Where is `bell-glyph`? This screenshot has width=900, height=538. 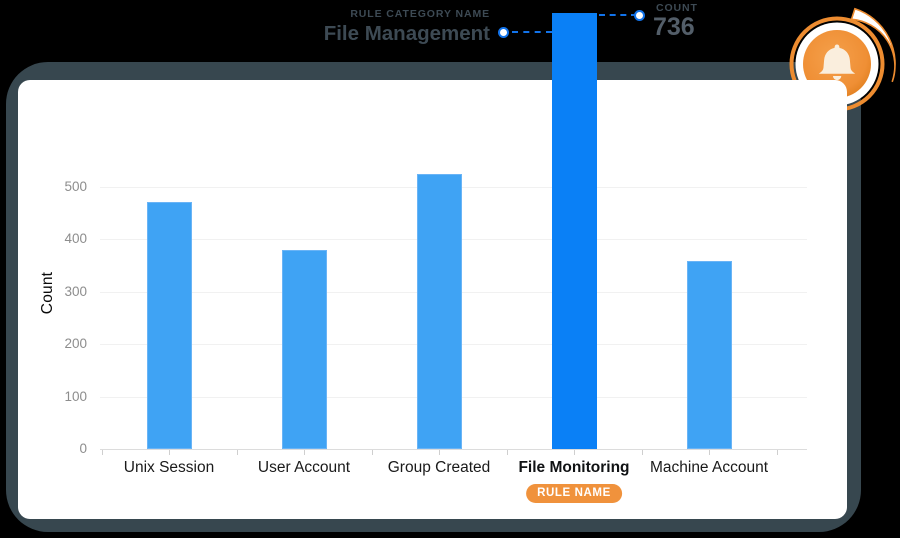
bell-glyph is located at coordinates (837, 62).